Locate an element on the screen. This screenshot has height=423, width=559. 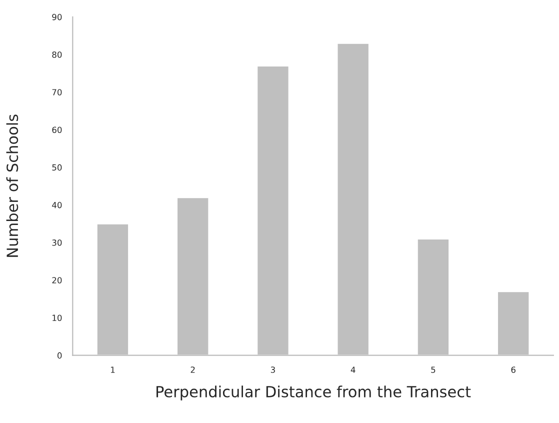
y-axis-title: Number of Schools is located at coordinates (12, 185).